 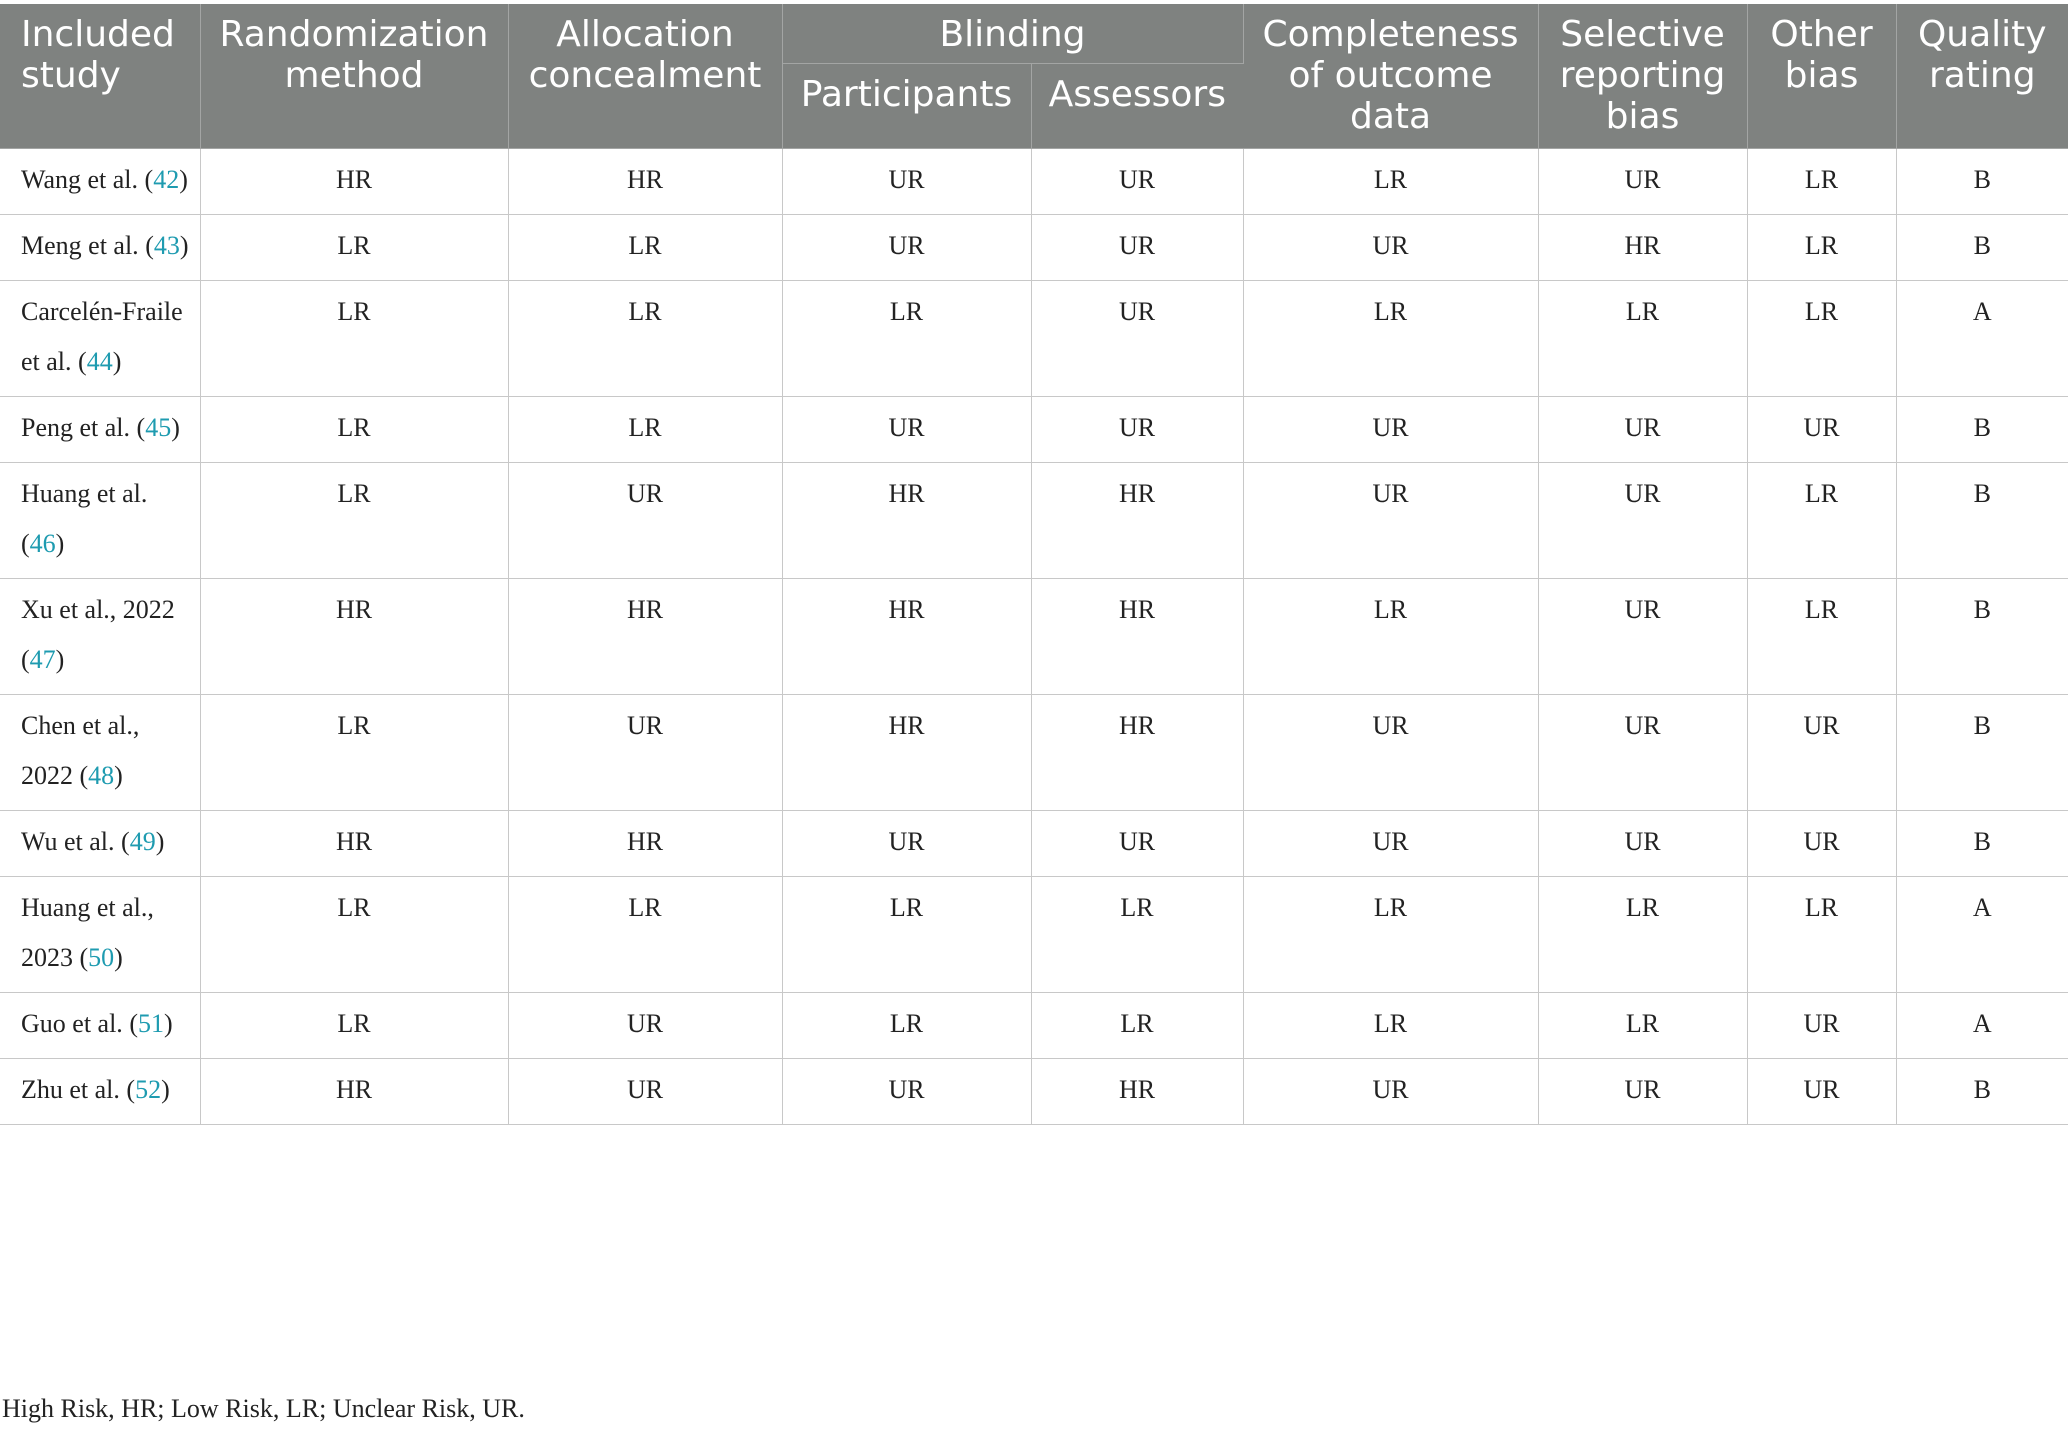 What do you see at coordinates (42, 659) in the screenshot?
I see `reference-link: 47` at bounding box center [42, 659].